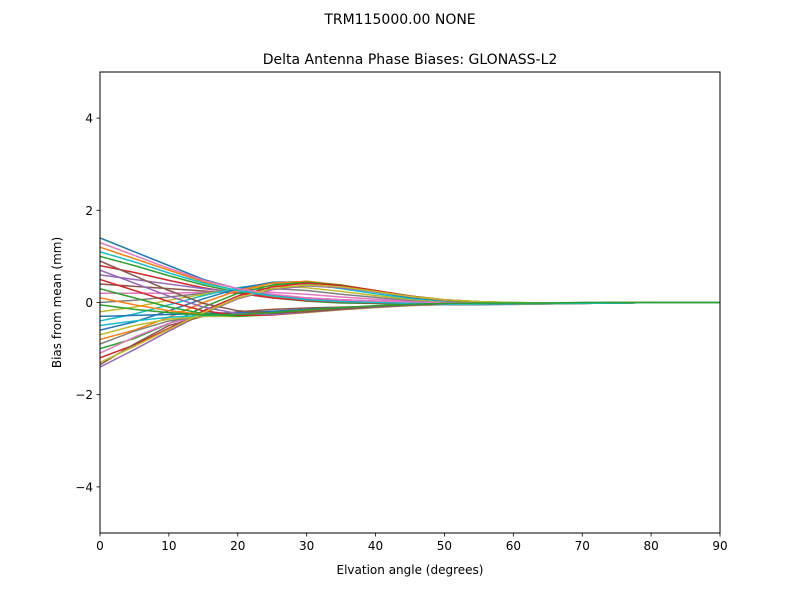 The image size is (800, 600). What do you see at coordinates (375, 546) in the screenshot?
I see `x-tick-label: 40` at bounding box center [375, 546].